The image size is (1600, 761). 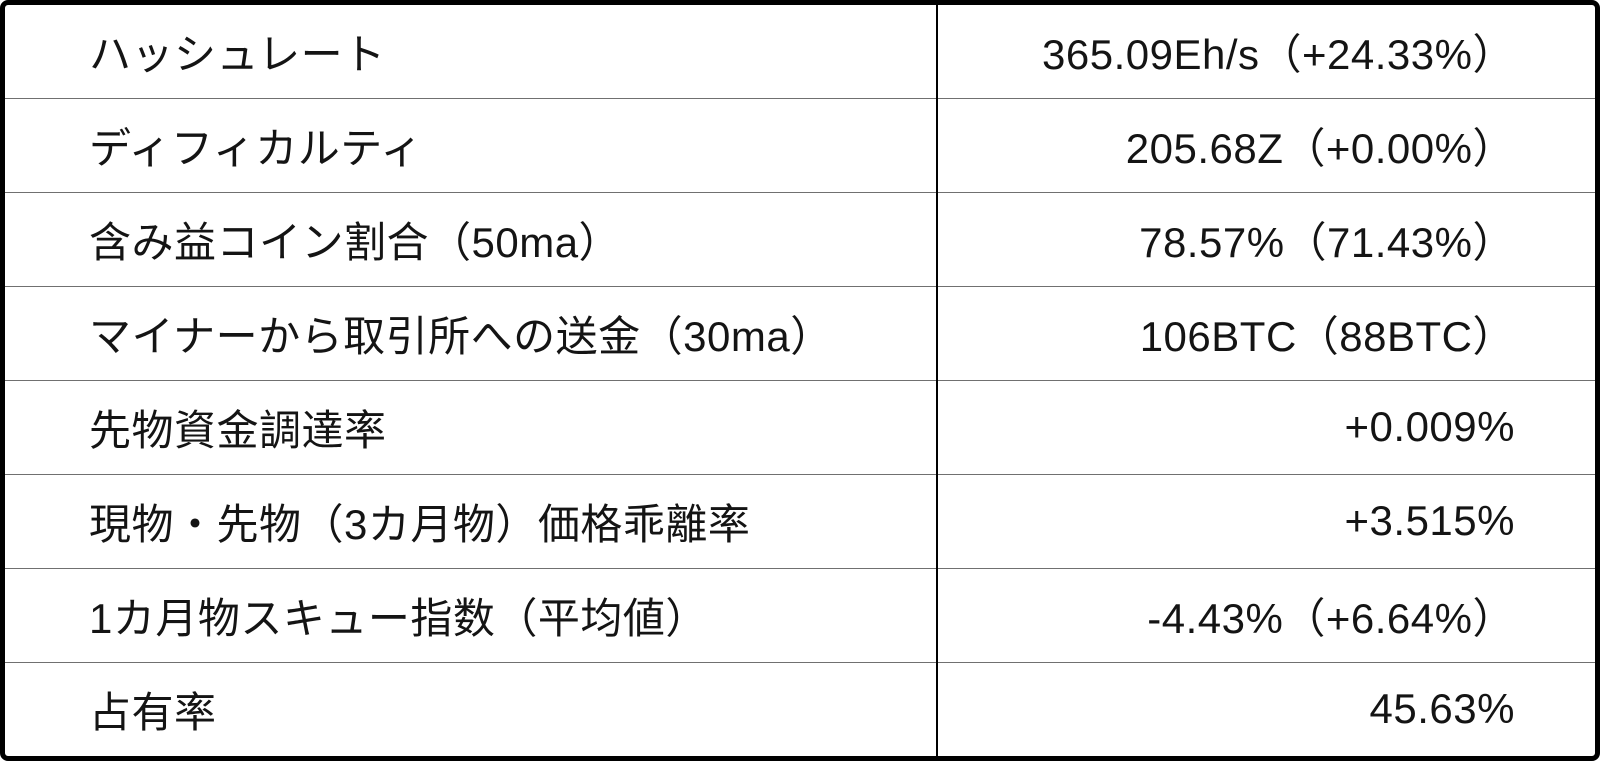 What do you see at coordinates (471, 708) in the screenshot?
I see `metric-label: 占有率` at bounding box center [471, 708].